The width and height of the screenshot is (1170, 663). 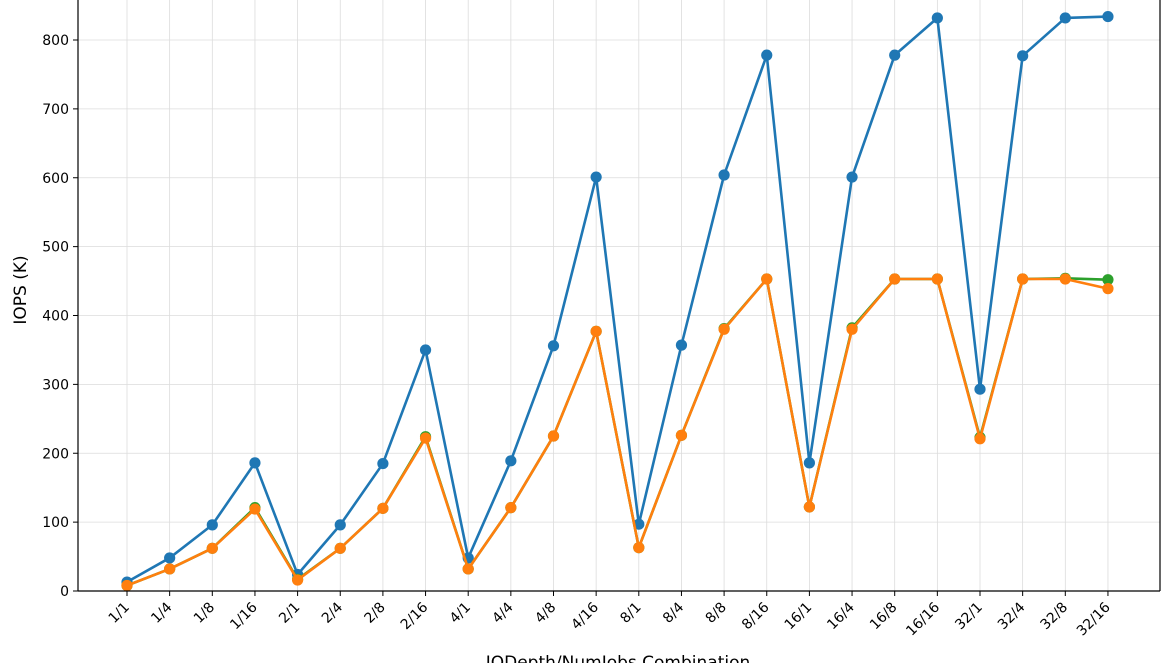 What do you see at coordinates (255, 463) in the screenshot?
I see `data-point-0-1/16` at bounding box center [255, 463].